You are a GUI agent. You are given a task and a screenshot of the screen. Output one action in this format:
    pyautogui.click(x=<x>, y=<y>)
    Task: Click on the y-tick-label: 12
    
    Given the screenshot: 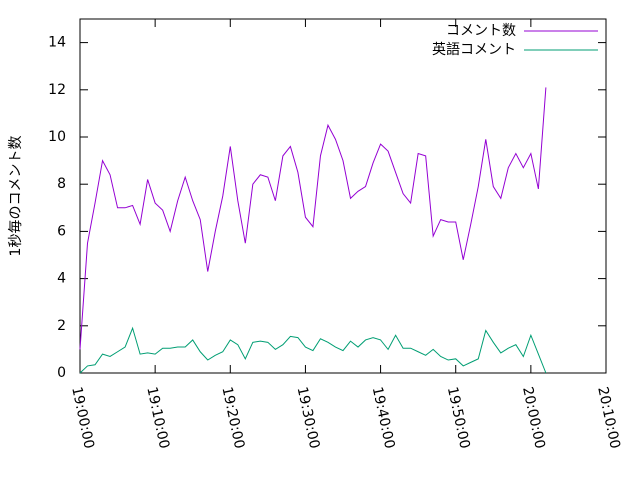 What is the action you would take?
    pyautogui.click(x=57, y=90)
    